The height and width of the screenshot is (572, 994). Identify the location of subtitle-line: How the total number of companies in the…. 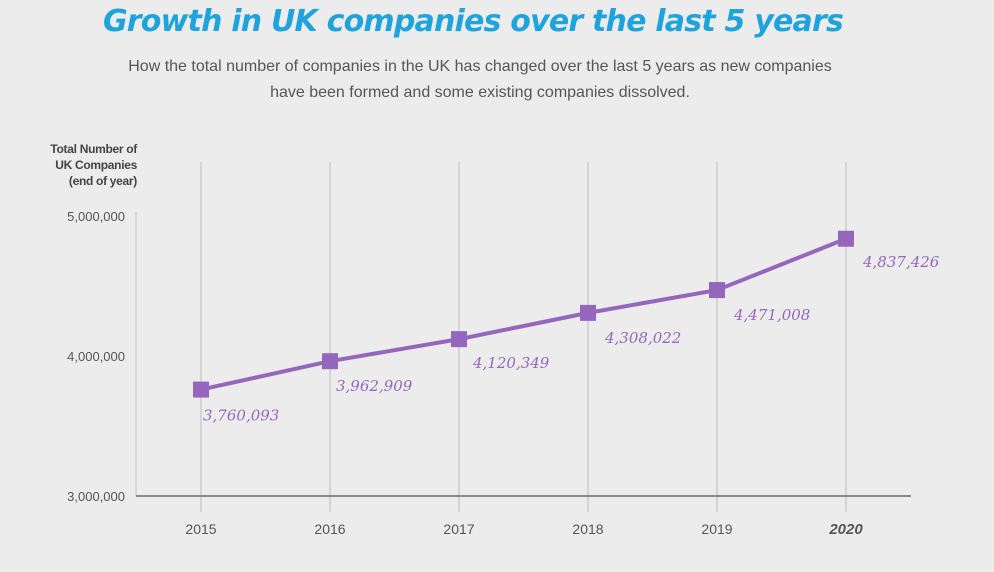
(480, 66).